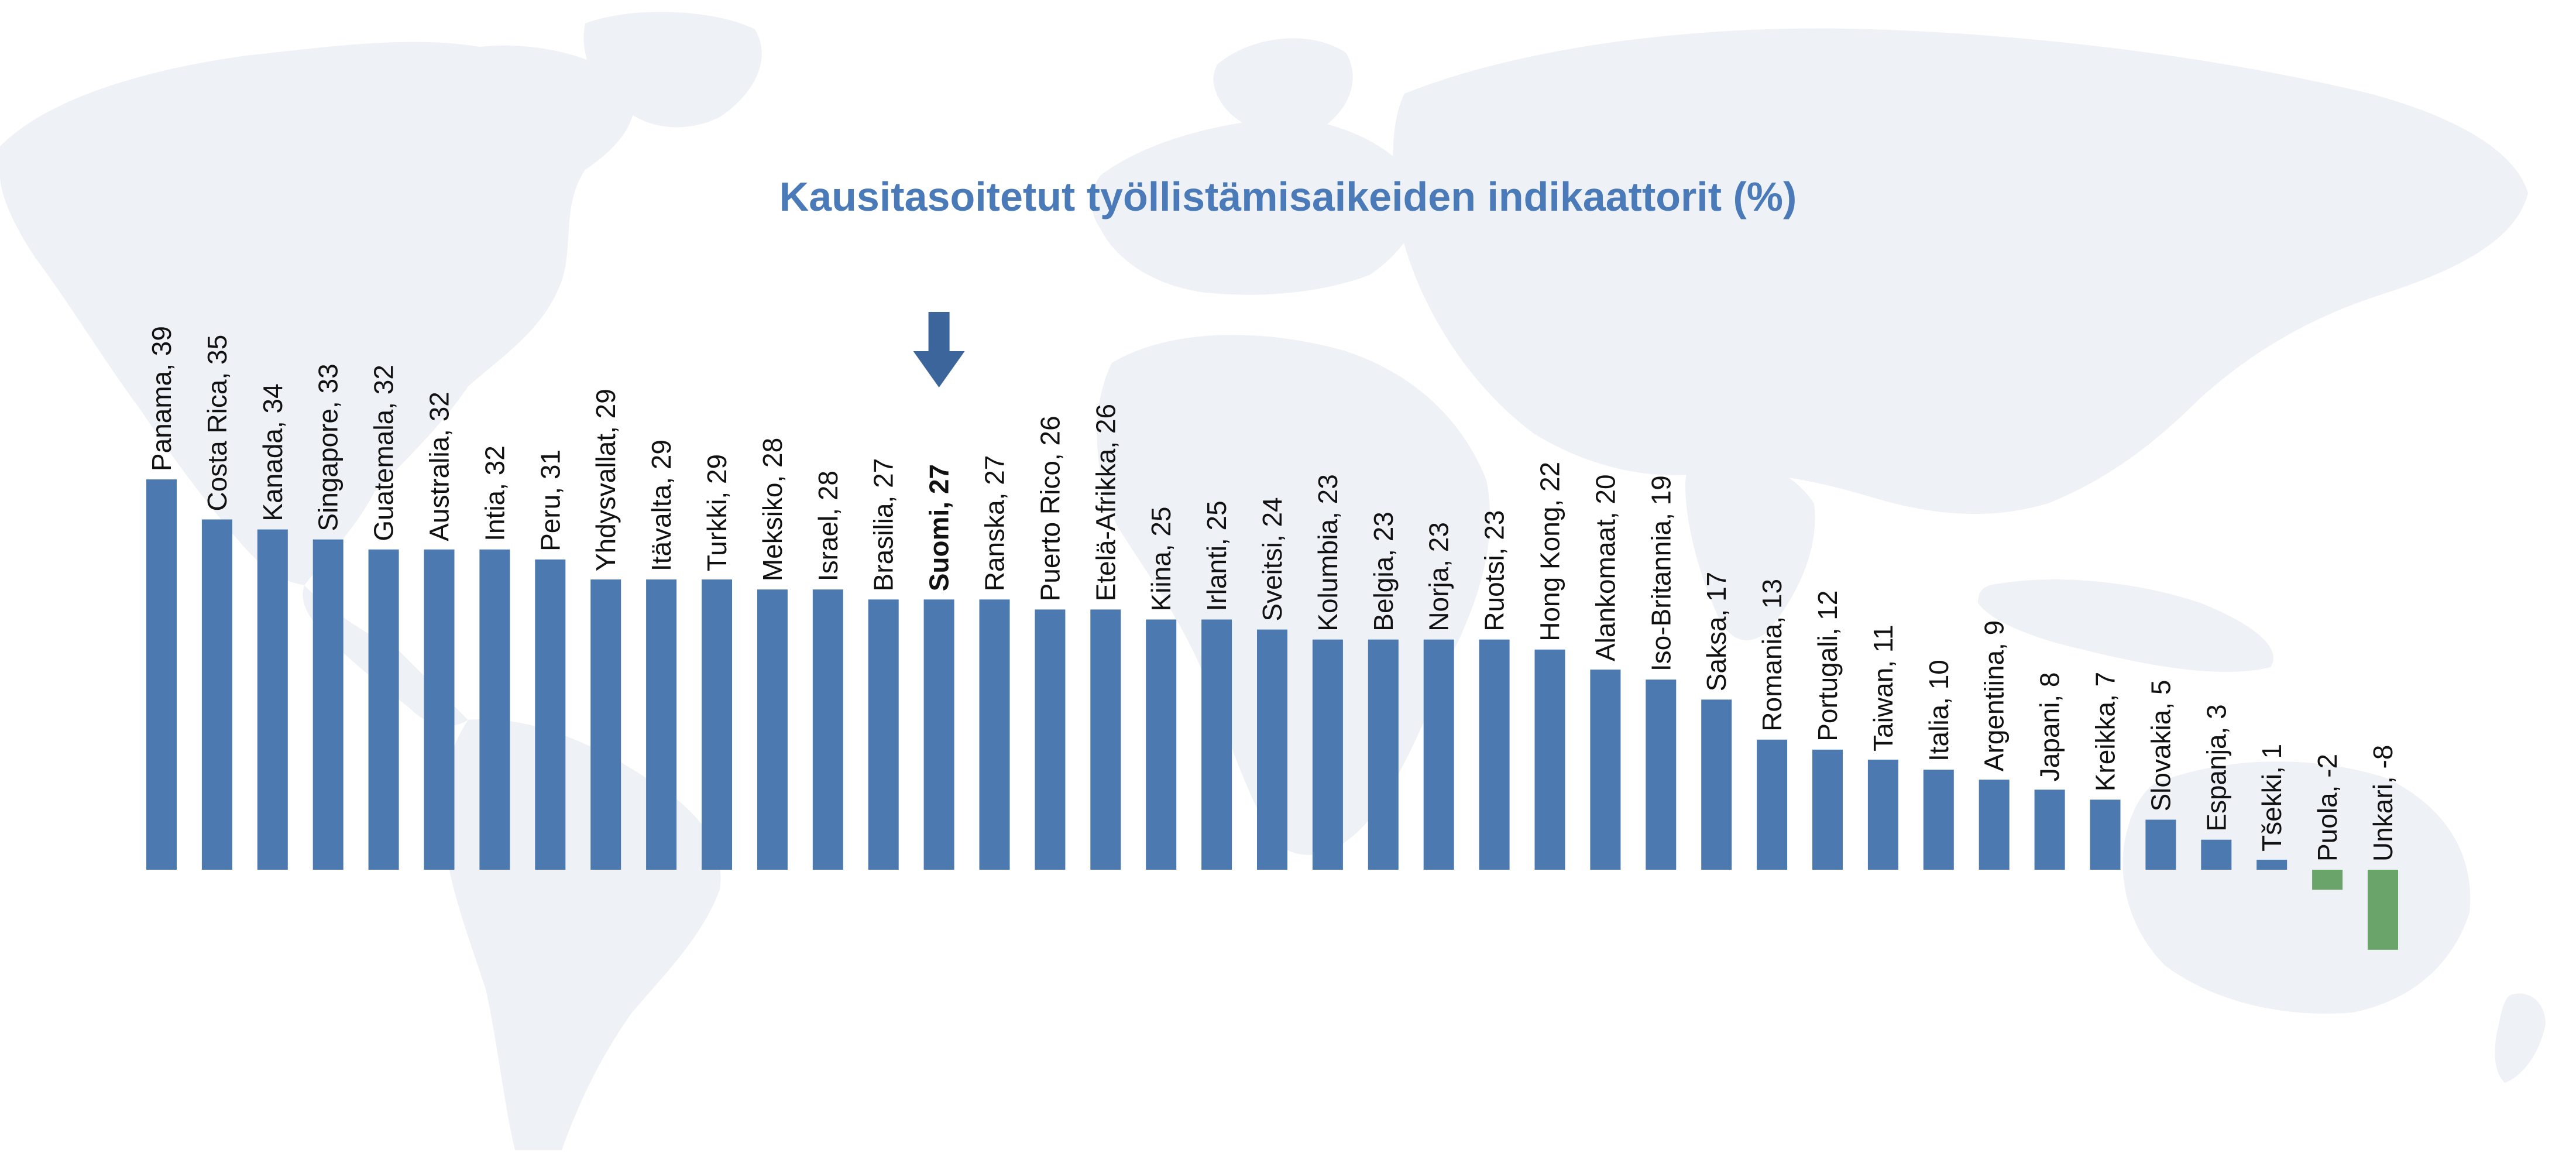 This screenshot has width=2576, height=1153. Describe the element at coordinates (1161, 744) in the screenshot. I see `bar-kiina` at that location.